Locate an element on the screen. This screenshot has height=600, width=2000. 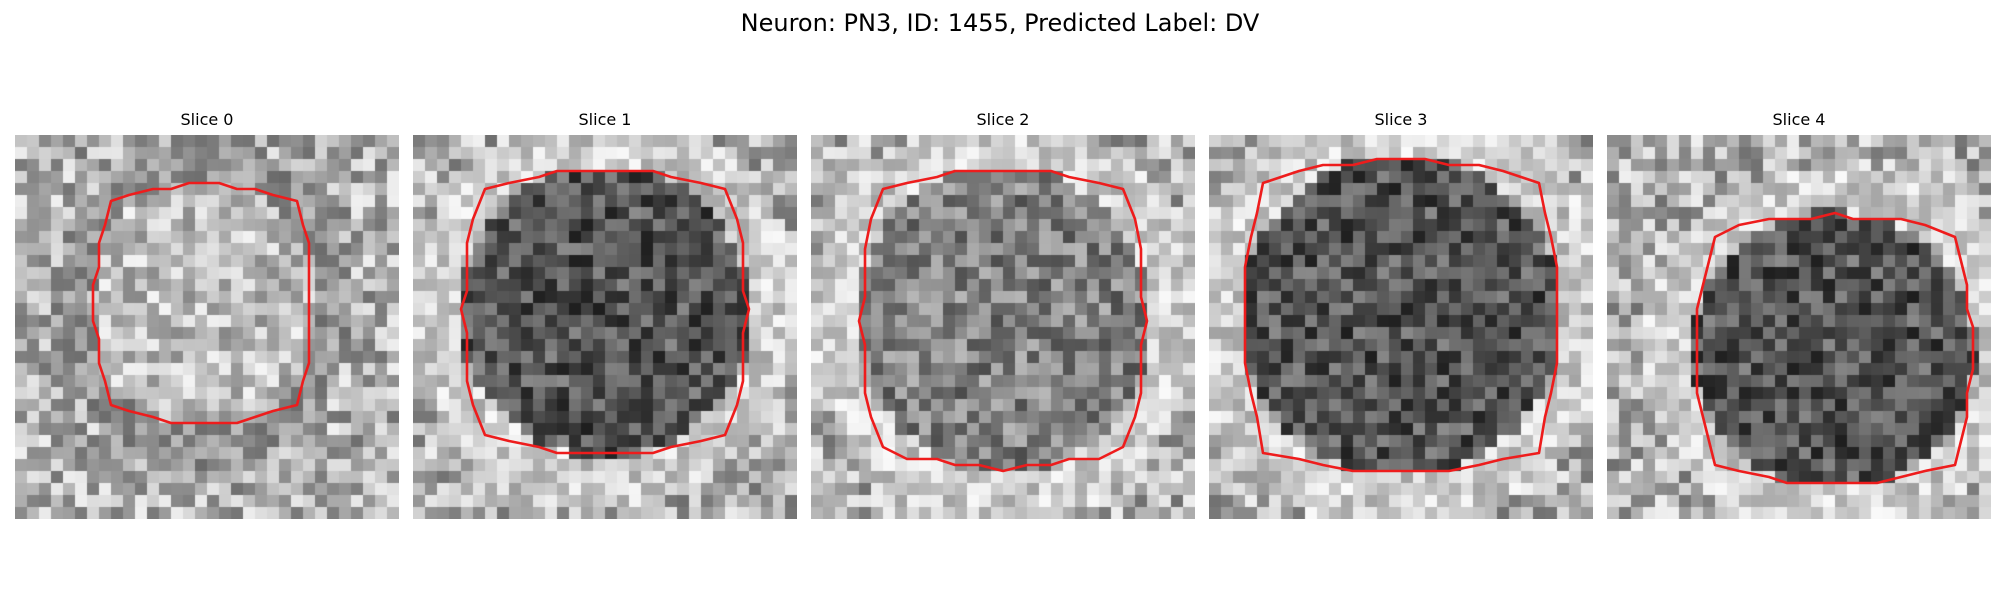
slice-title-1: Slice 1 is located at coordinates (605, 119).